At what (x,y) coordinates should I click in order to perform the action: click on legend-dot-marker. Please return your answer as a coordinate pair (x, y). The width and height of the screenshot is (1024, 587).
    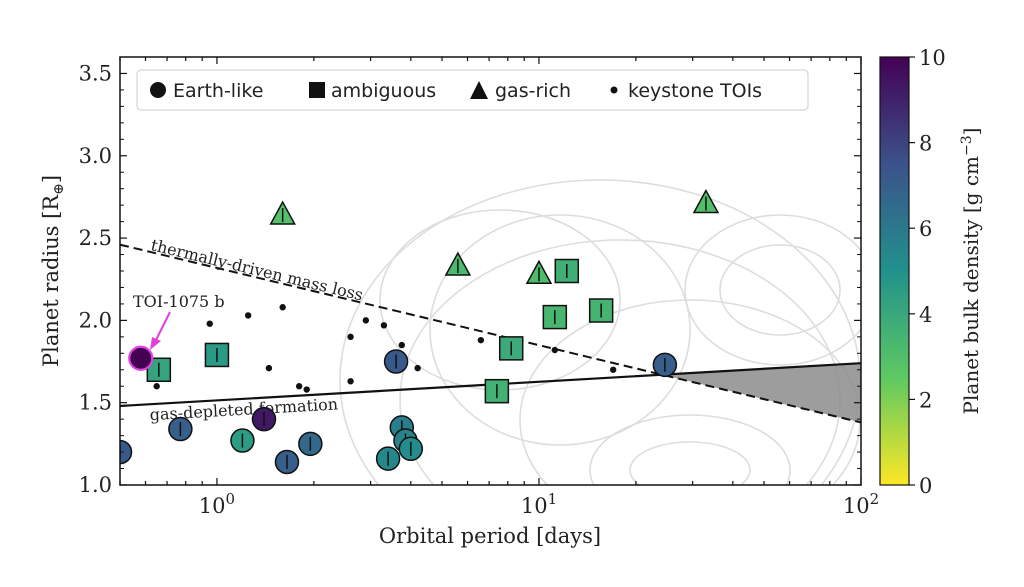
    Looking at the image, I should click on (614, 90).